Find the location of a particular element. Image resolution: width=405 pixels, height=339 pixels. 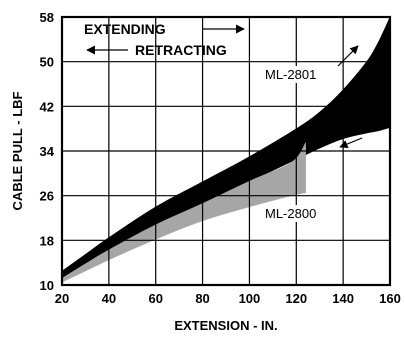

y-axis-title: CABLE PULL - LBF is located at coordinates (17, 150).